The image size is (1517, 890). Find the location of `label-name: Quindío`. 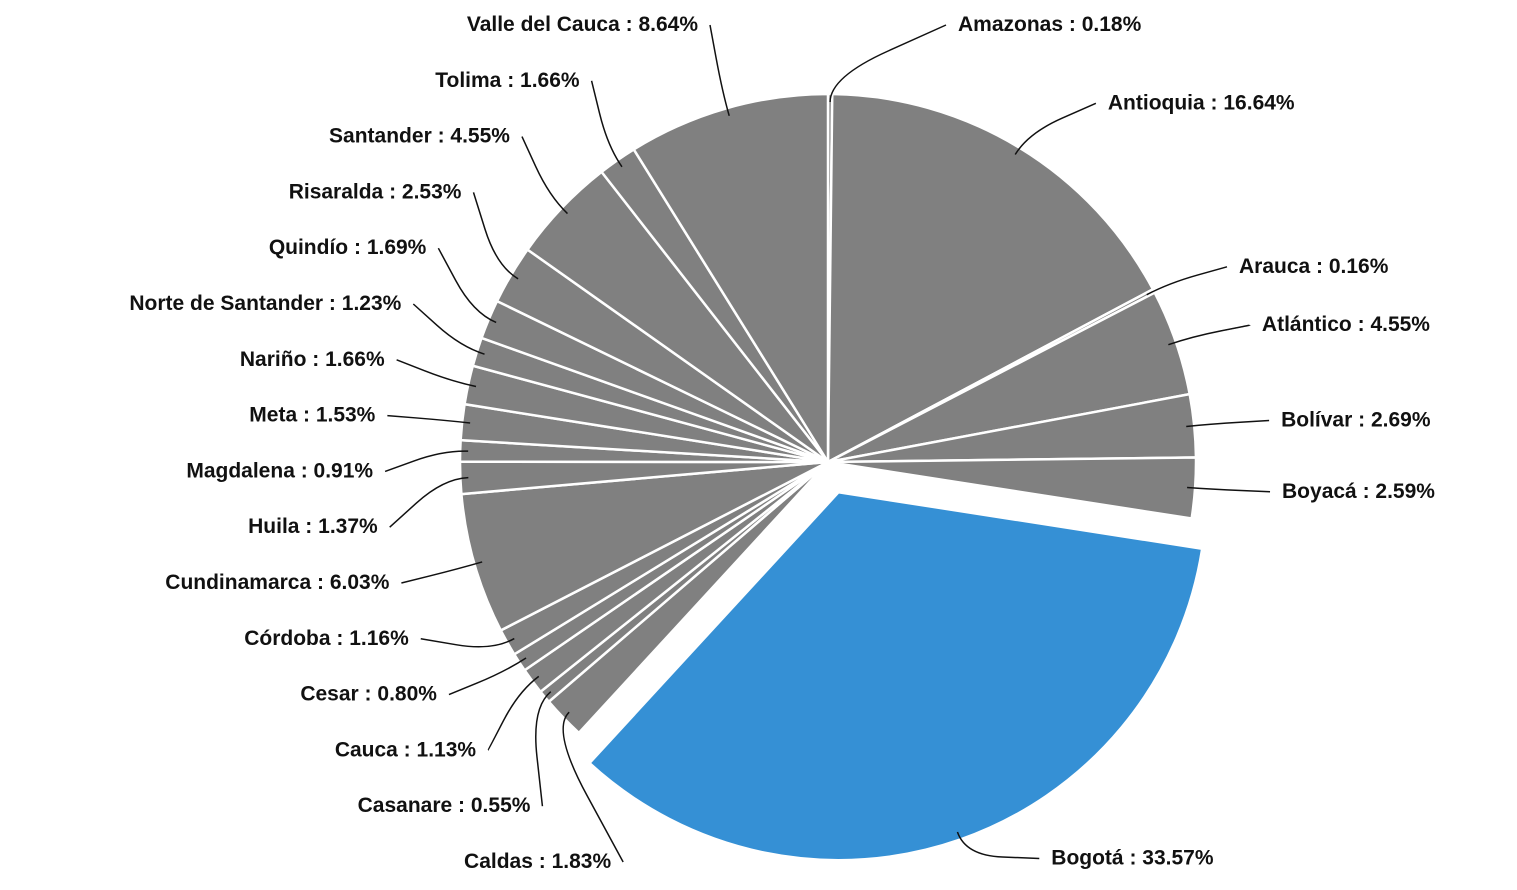

label-name: Quindío is located at coordinates (308, 247).